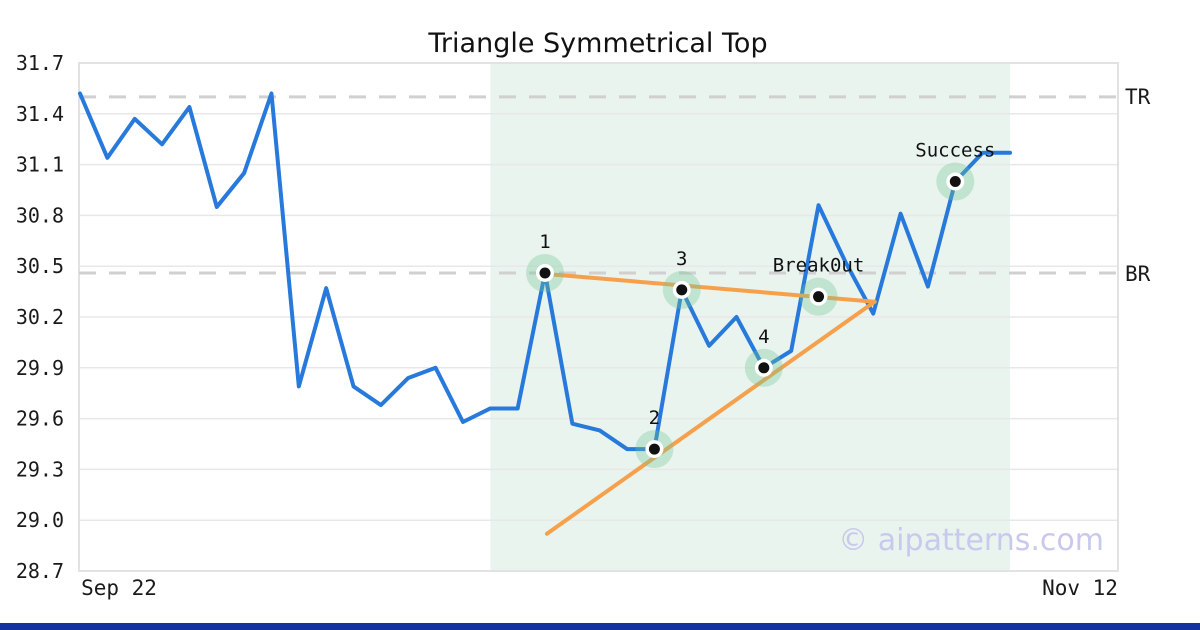 Image resolution: width=1200 pixels, height=630 pixels. What do you see at coordinates (600, 626) in the screenshot?
I see `bottom-accent-bar` at bounding box center [600, 626].